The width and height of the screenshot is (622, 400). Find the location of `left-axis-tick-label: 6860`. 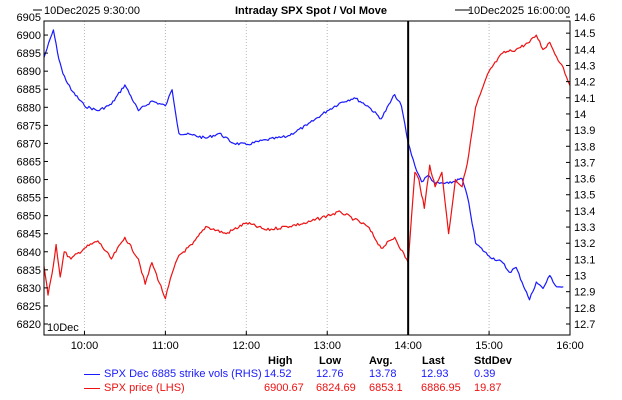

left-axis-tick-label: 6860 is located at coordinates (29, 181).